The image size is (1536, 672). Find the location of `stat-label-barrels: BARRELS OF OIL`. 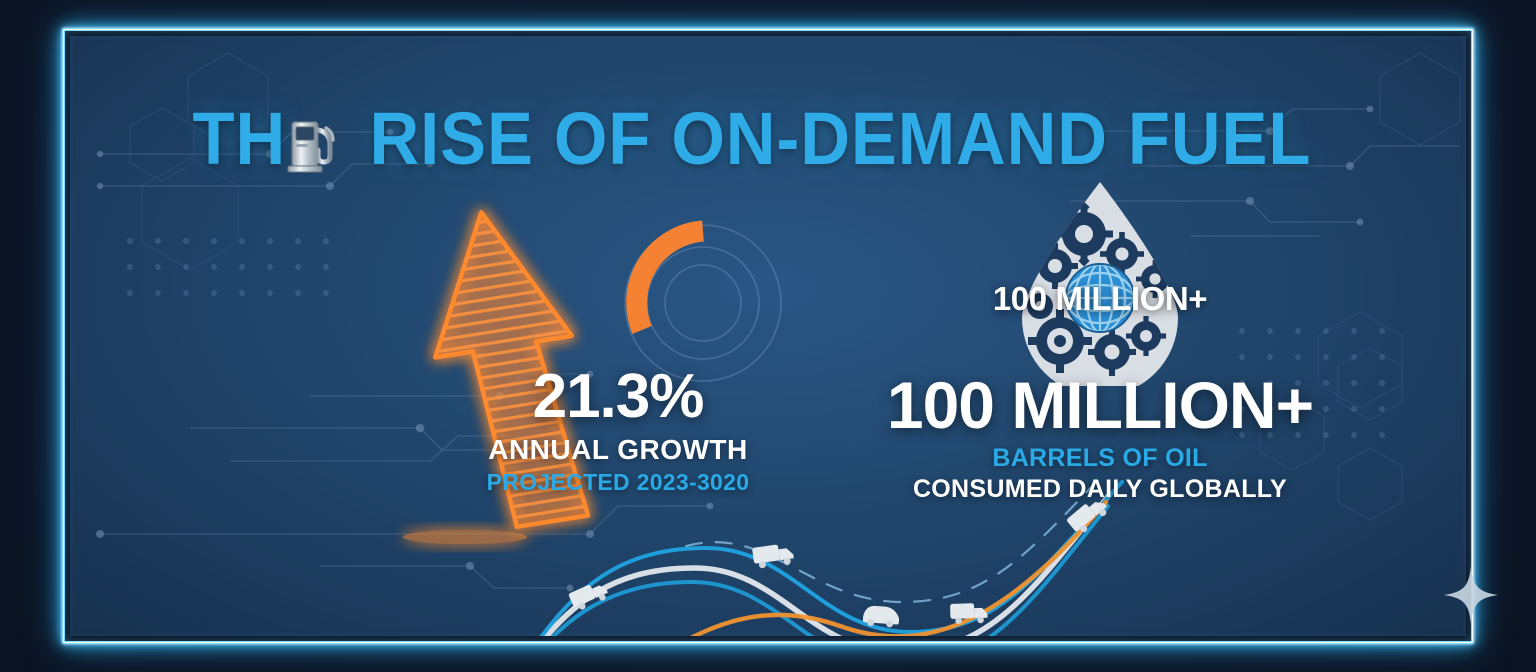

stat-label-barrels: BARRELS OF OIL is located at coordinates (1100, 458).